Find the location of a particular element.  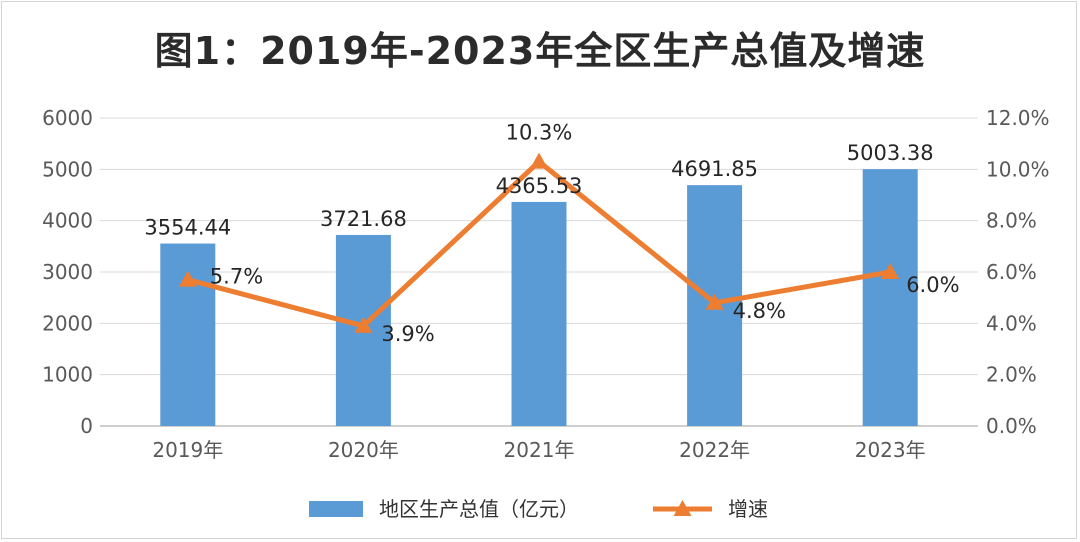

x-axis-tick-label: 2023年 is located at coordinates (890, 450).